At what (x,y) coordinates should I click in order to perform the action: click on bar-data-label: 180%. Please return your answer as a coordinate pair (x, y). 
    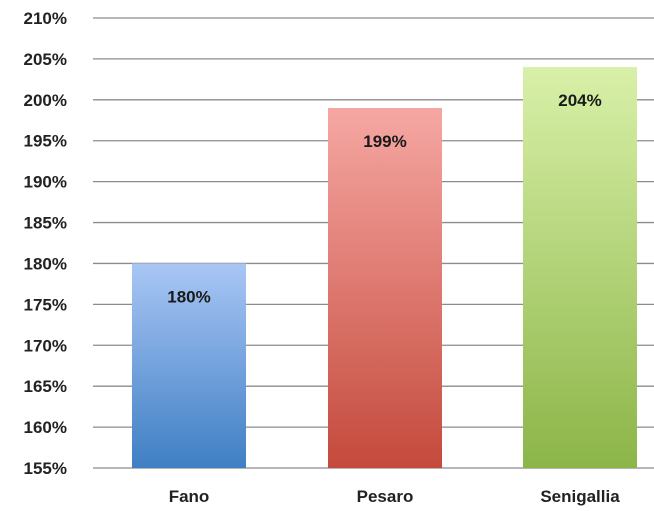
    Looking at the image, I should click on (188, 296).